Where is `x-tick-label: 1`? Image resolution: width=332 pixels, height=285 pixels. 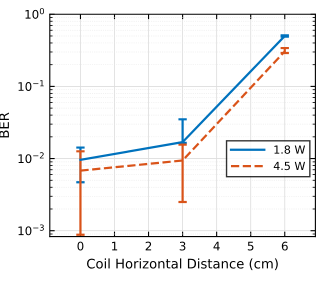 x-tick-label: 1 is located at coordinates (115, 246).